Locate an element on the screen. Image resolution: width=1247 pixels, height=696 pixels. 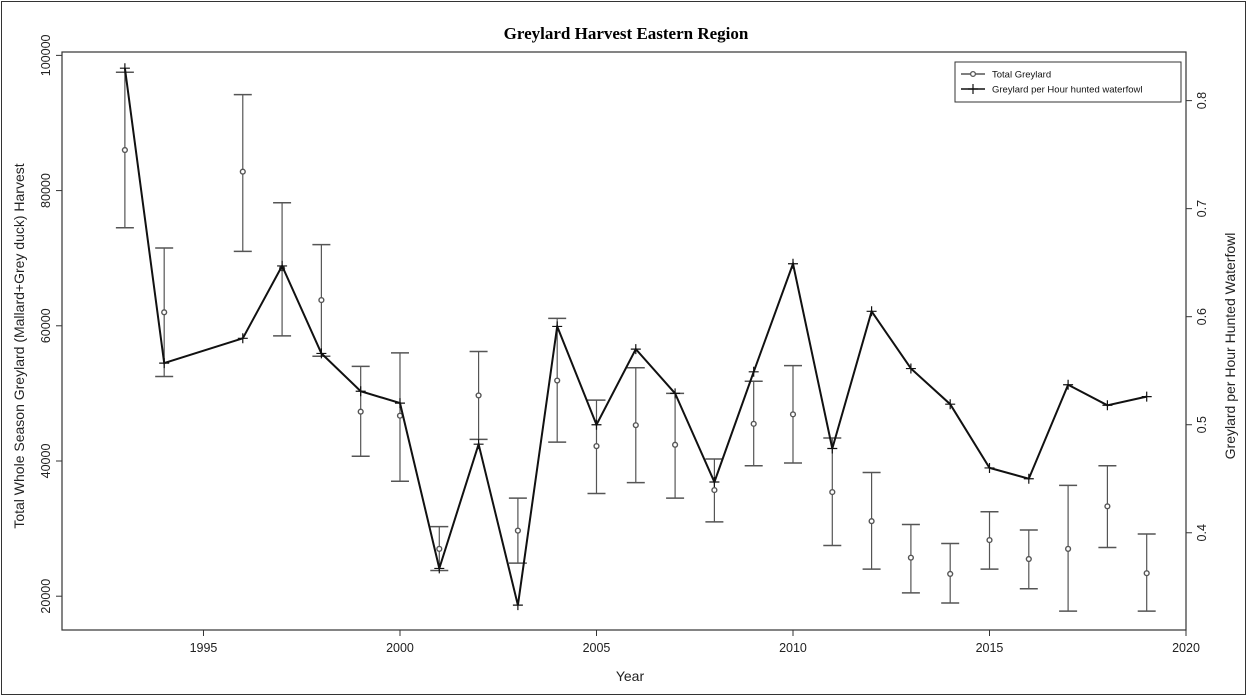
x-tick-label: 2020 is located at coordinates (1186, 648).